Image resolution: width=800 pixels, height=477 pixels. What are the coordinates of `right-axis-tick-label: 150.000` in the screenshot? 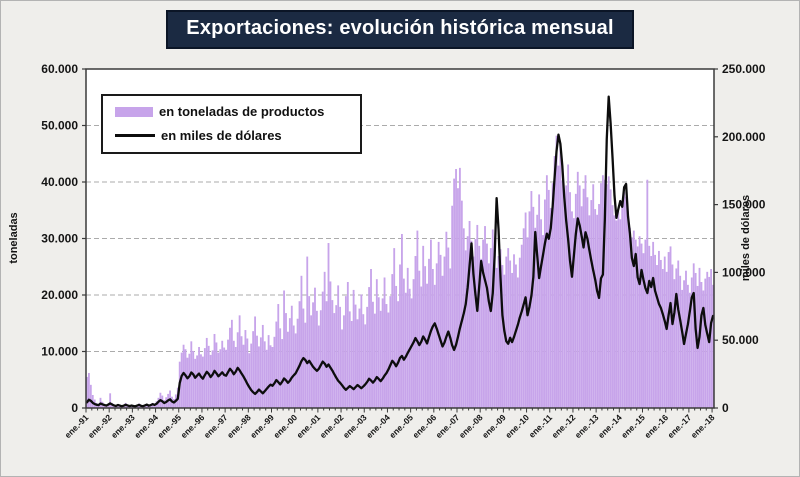 It's located at (744, 205).